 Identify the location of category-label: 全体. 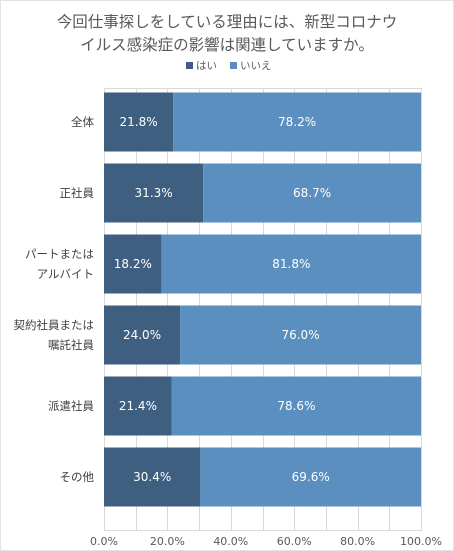
(82, 122).